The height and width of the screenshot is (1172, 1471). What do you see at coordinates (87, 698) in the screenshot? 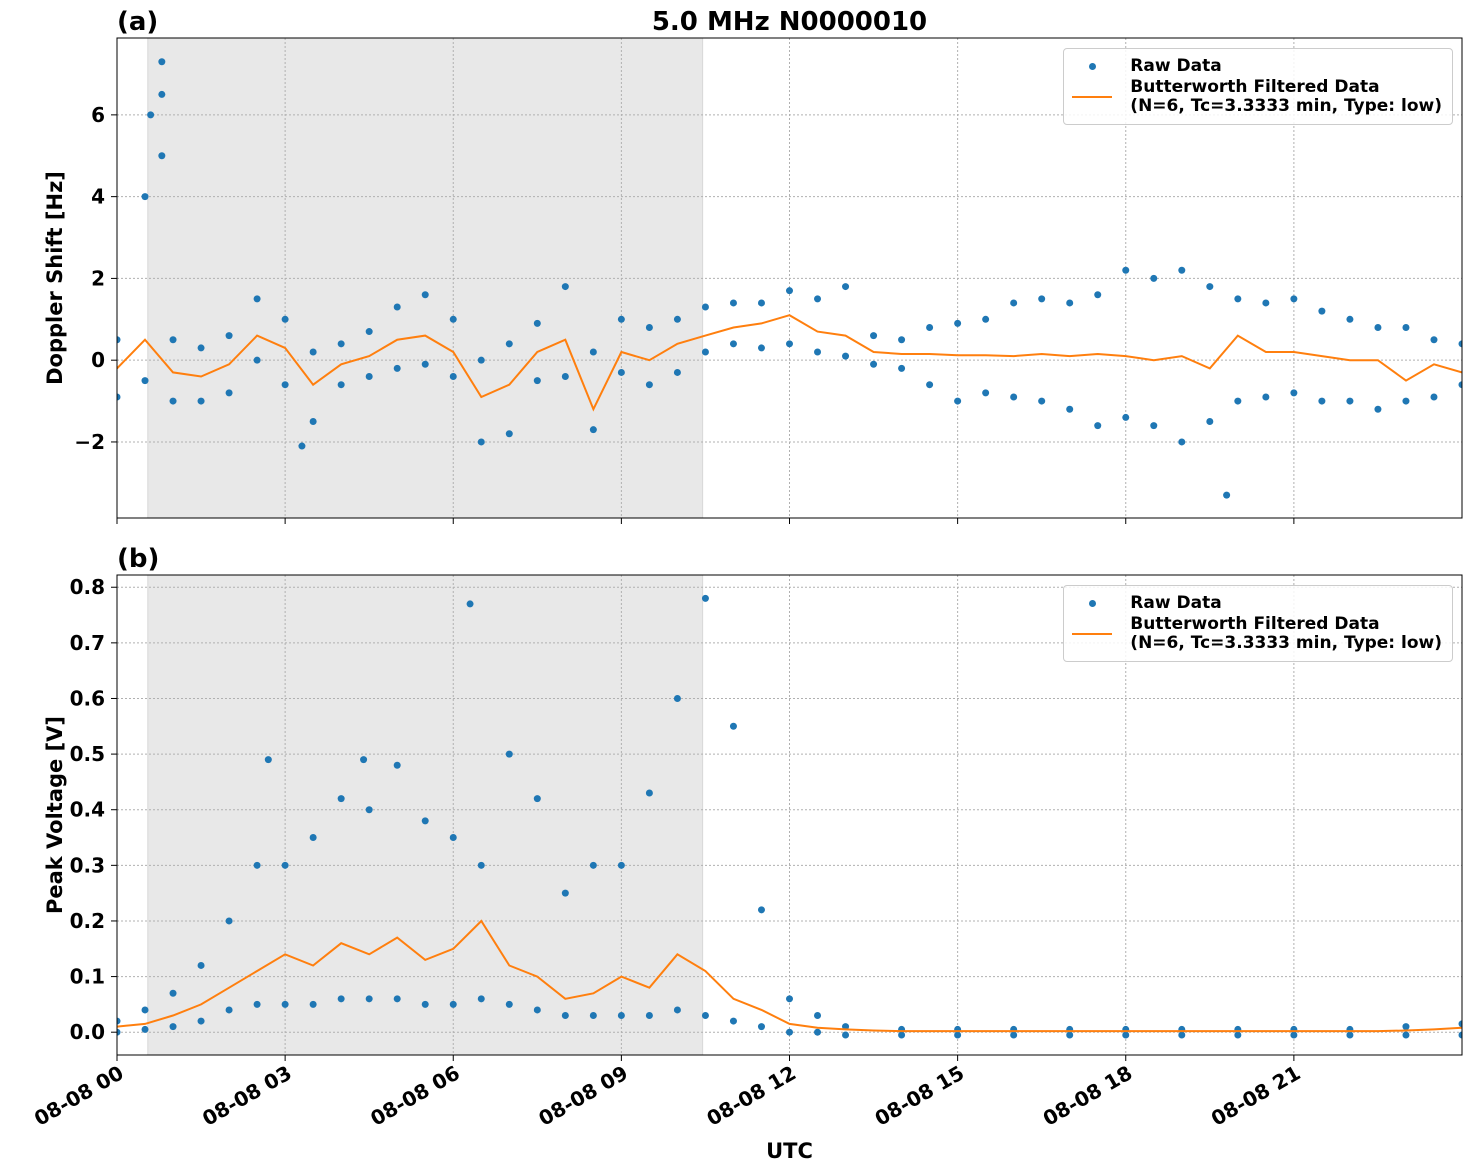
I see `y-tick-label: 0.6` at bounding box center [87, 698].